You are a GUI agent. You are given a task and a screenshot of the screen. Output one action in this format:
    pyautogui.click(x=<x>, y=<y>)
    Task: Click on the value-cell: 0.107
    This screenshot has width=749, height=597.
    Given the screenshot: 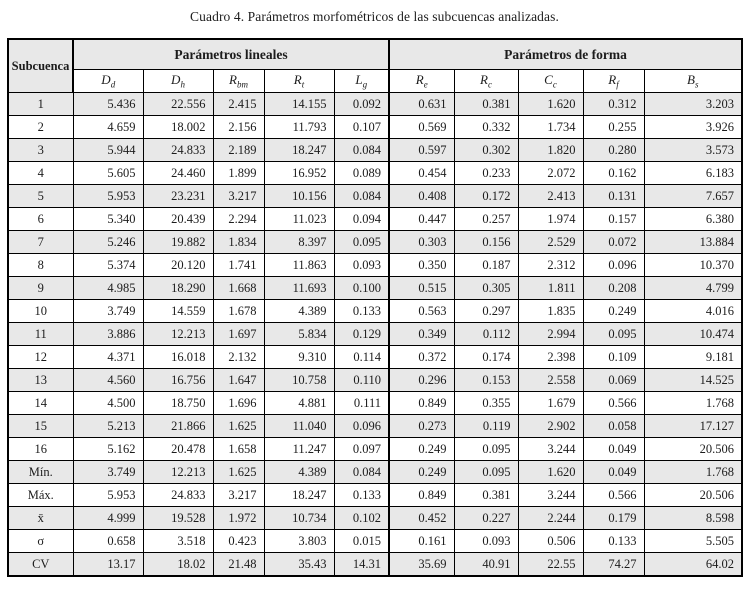 What is the action you would take?
    pyautogui.click(x=361, y=127)
    